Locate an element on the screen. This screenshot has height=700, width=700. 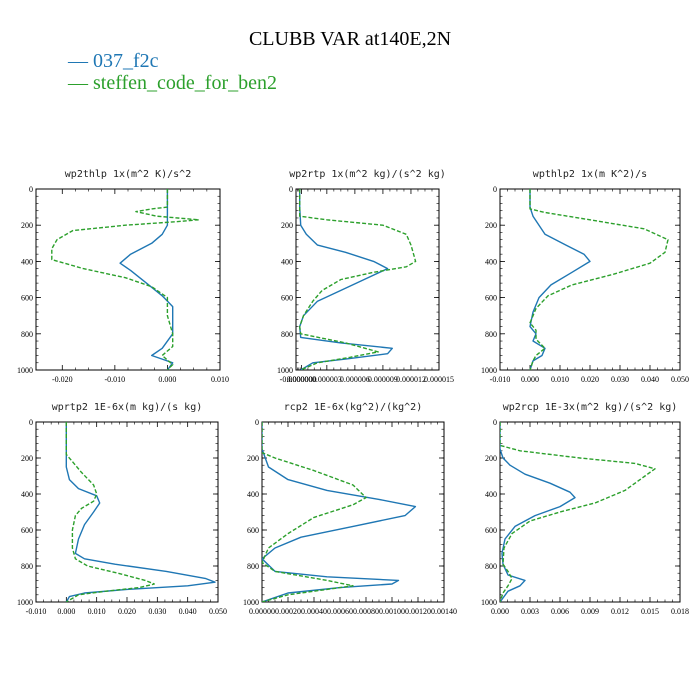
legend-entry-steffen-code-for-ben2: — steffen_code_for_ben2 is located at coordinates (173, 83).